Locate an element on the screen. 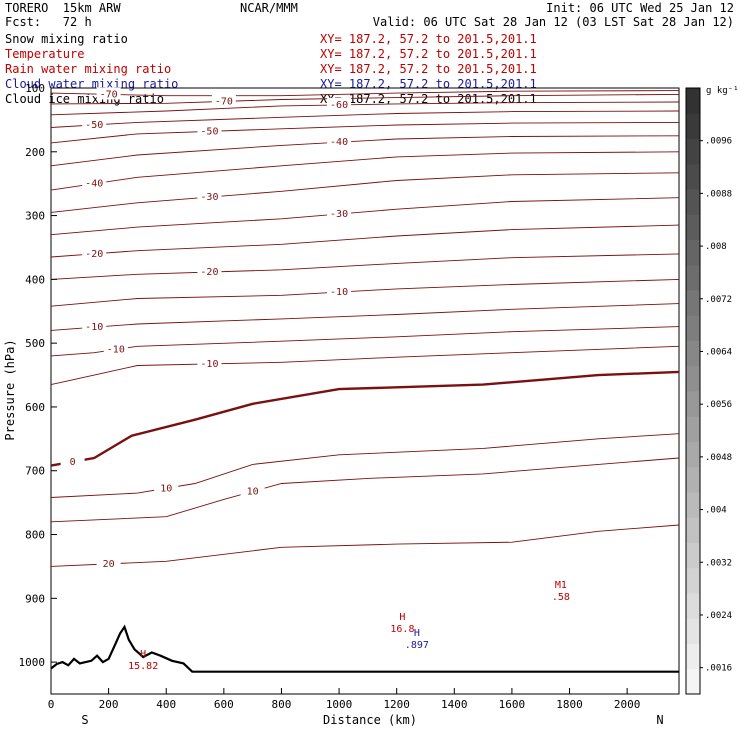 This screenshot has height=740, width=740. terrain-line is located at coordinates (364, 648).